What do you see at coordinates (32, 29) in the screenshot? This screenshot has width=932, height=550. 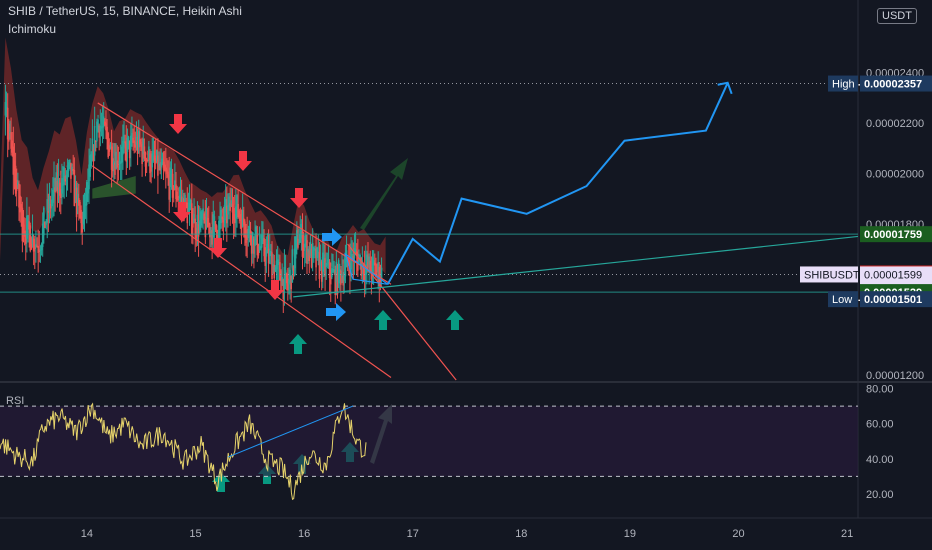 I see `indicator-label: Ichimoku` at bounding box center [32, 29].